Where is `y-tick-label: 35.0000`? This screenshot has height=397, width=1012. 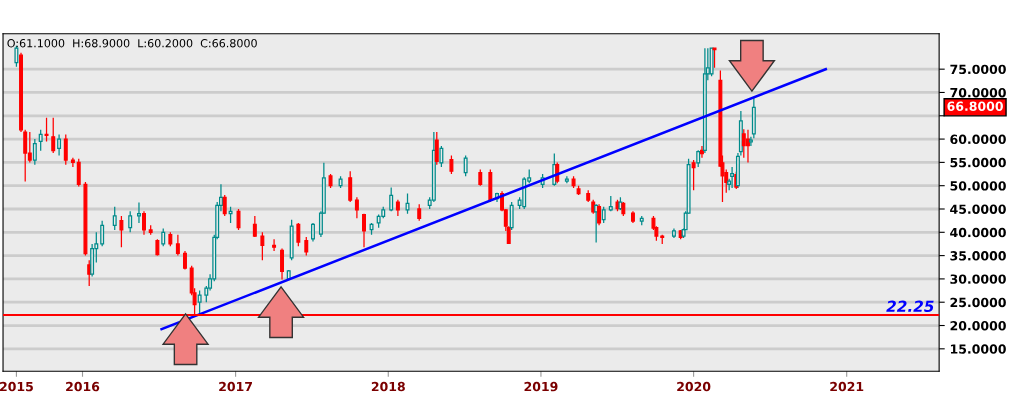
y-tick-label: 35.0000 is located at coordinates (978, 256).